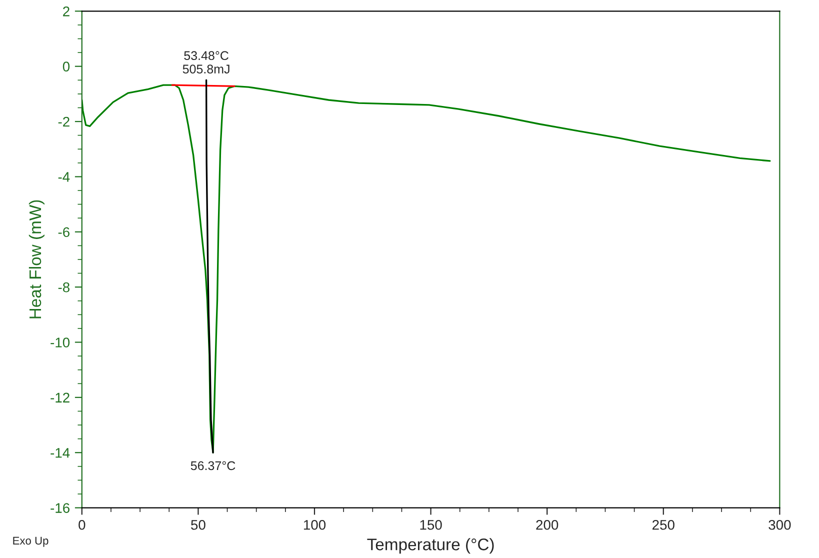 The image size is (819, 558). Describe the element at coordinates (213, 465) in the screenshot. I see `annotation: 56.37°C` at that location.